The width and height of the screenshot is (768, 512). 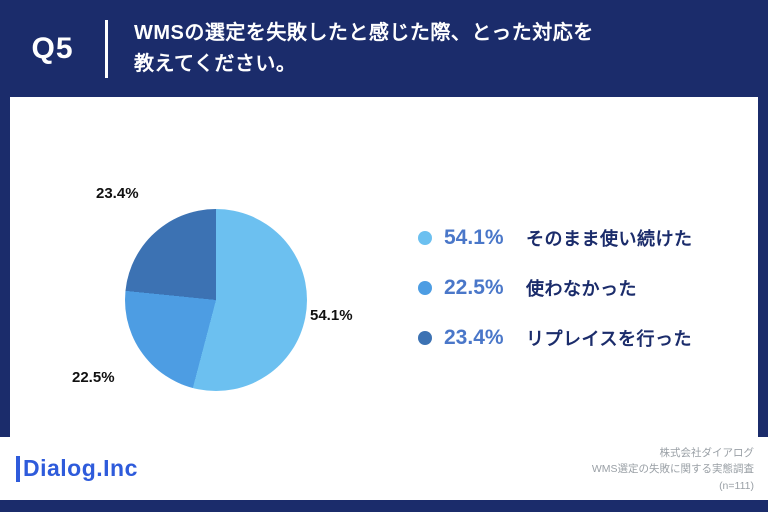 I want to click on page-title-line1: WMSの選定を失敗したと感じた際、とった対応を, so click(x=364, y=32).